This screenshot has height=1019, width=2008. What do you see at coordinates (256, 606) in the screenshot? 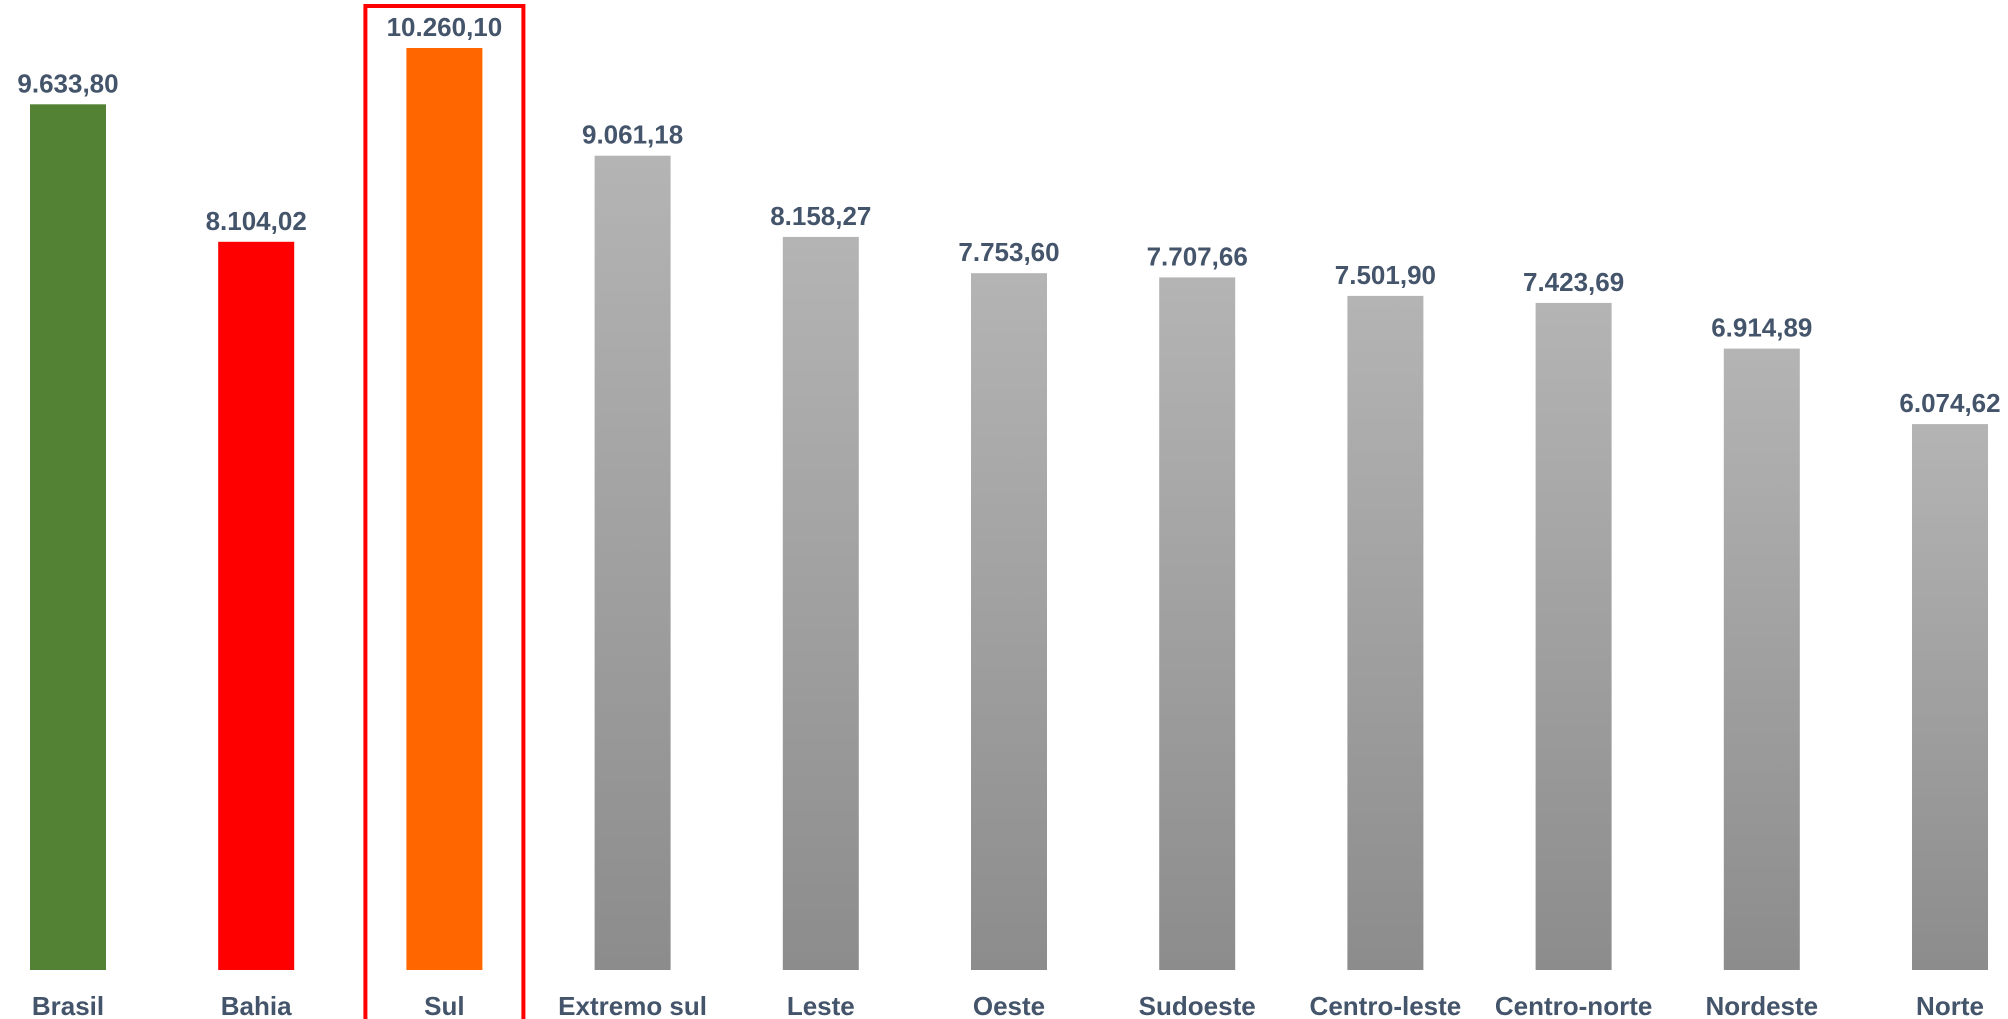
I see `bar-bahia` at bounding box center [256, 606].